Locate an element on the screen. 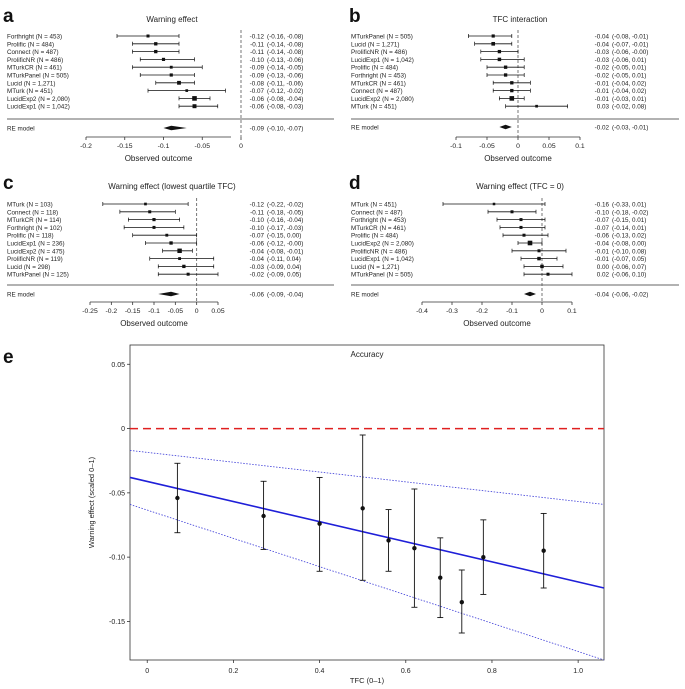  x-tick-label: -0.05 is located at coordinates (176, 311).